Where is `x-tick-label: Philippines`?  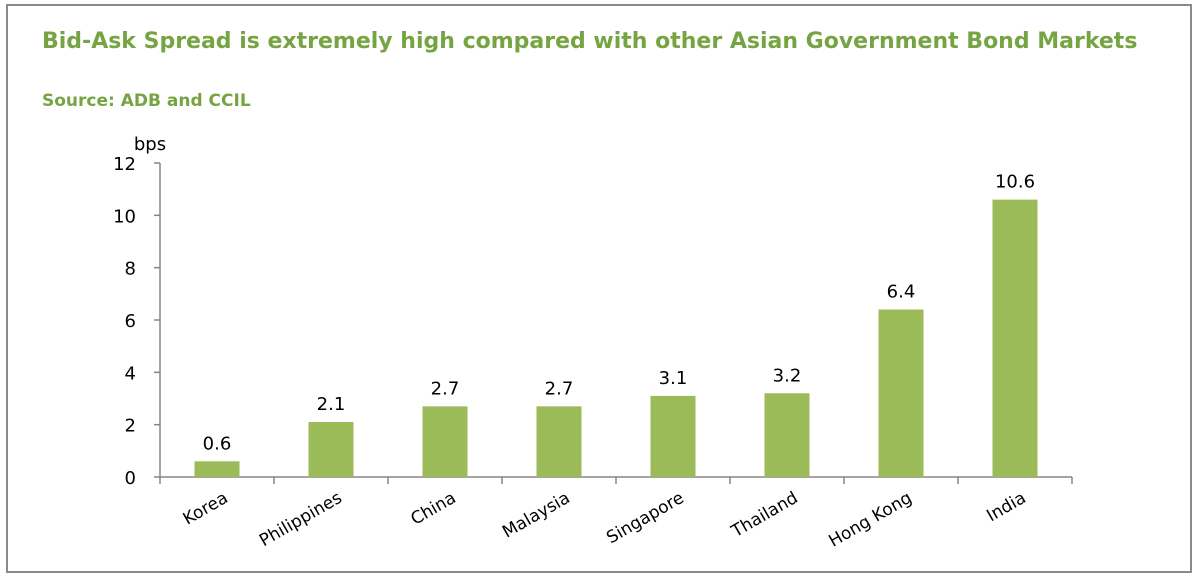
x-tick-label: Philippines is located at coordinates (300, 519).